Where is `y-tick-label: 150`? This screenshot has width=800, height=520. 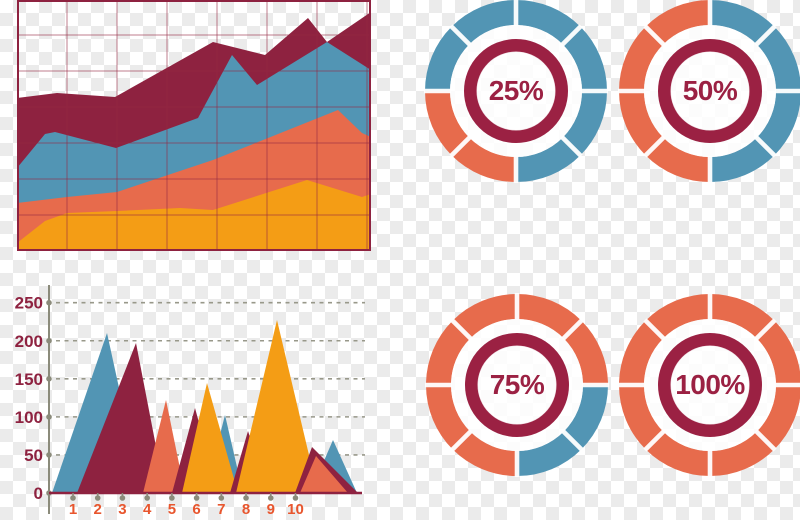
y-tick-label: 150 is located at coordinates (29, 379).